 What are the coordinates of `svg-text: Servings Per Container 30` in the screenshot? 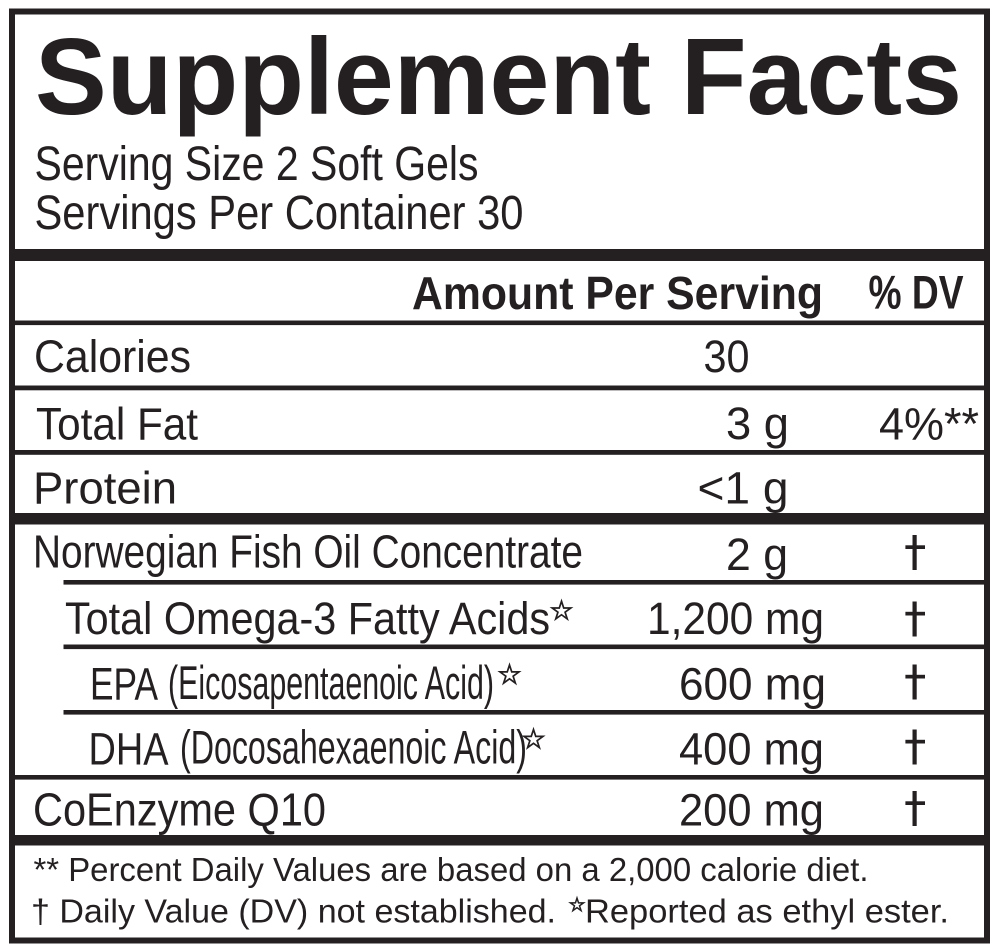 It's located at (279, 213).